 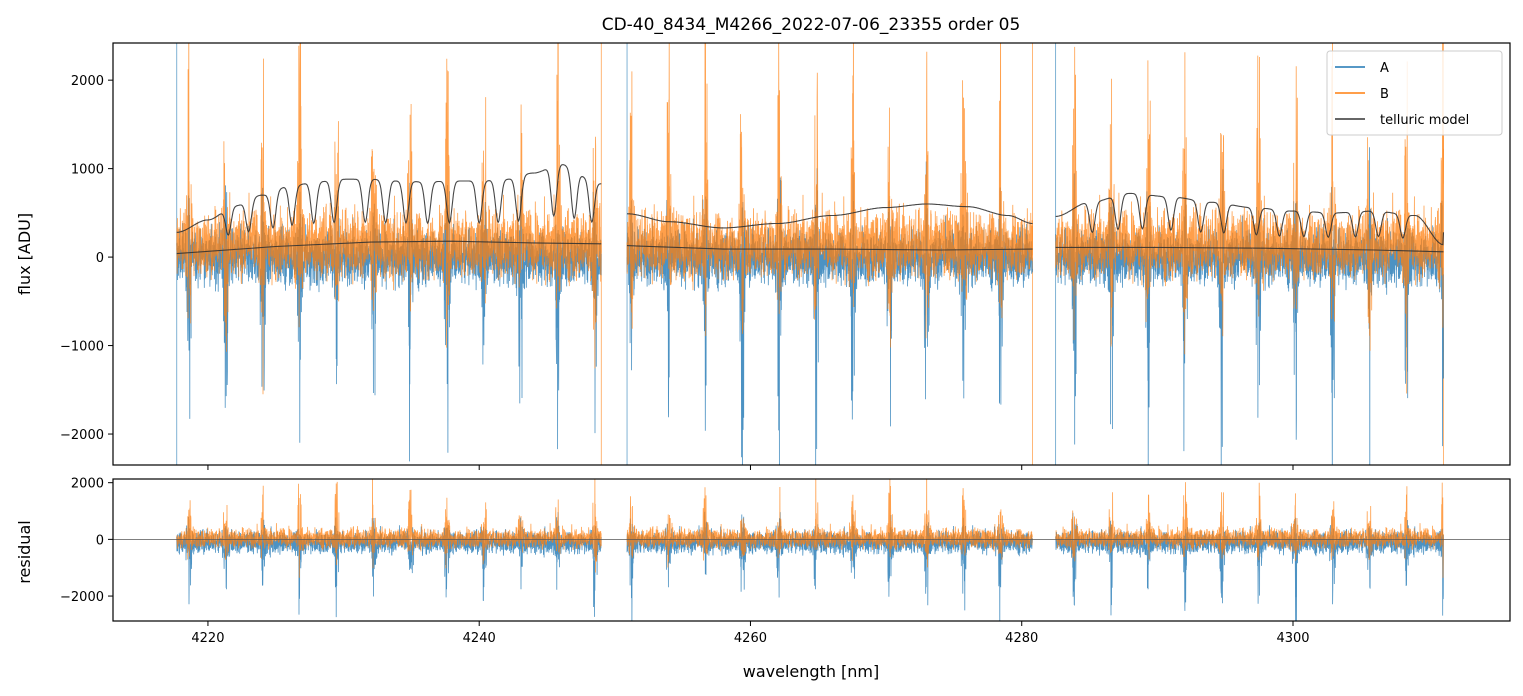 I want to click on legend-label-a: A, so click(x=1384, y=68).